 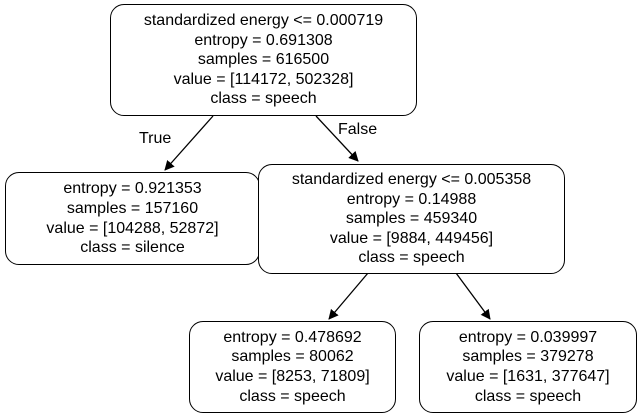 I want to click on node-right-left-samples: samples = 80062, so click(x=292, y=357).